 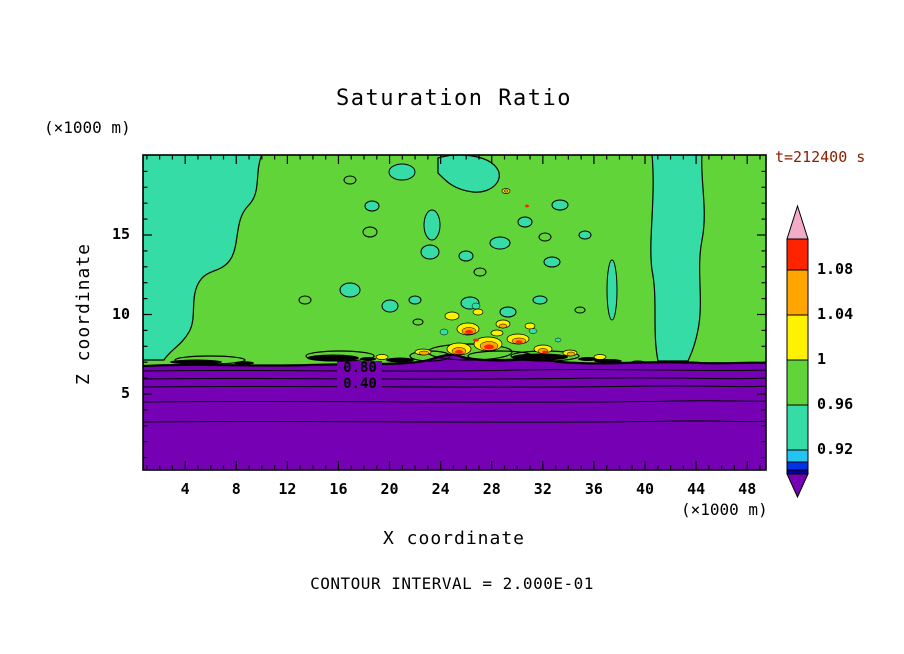 I want to click on x-tick-label: 44, so click(x=696, y=489).